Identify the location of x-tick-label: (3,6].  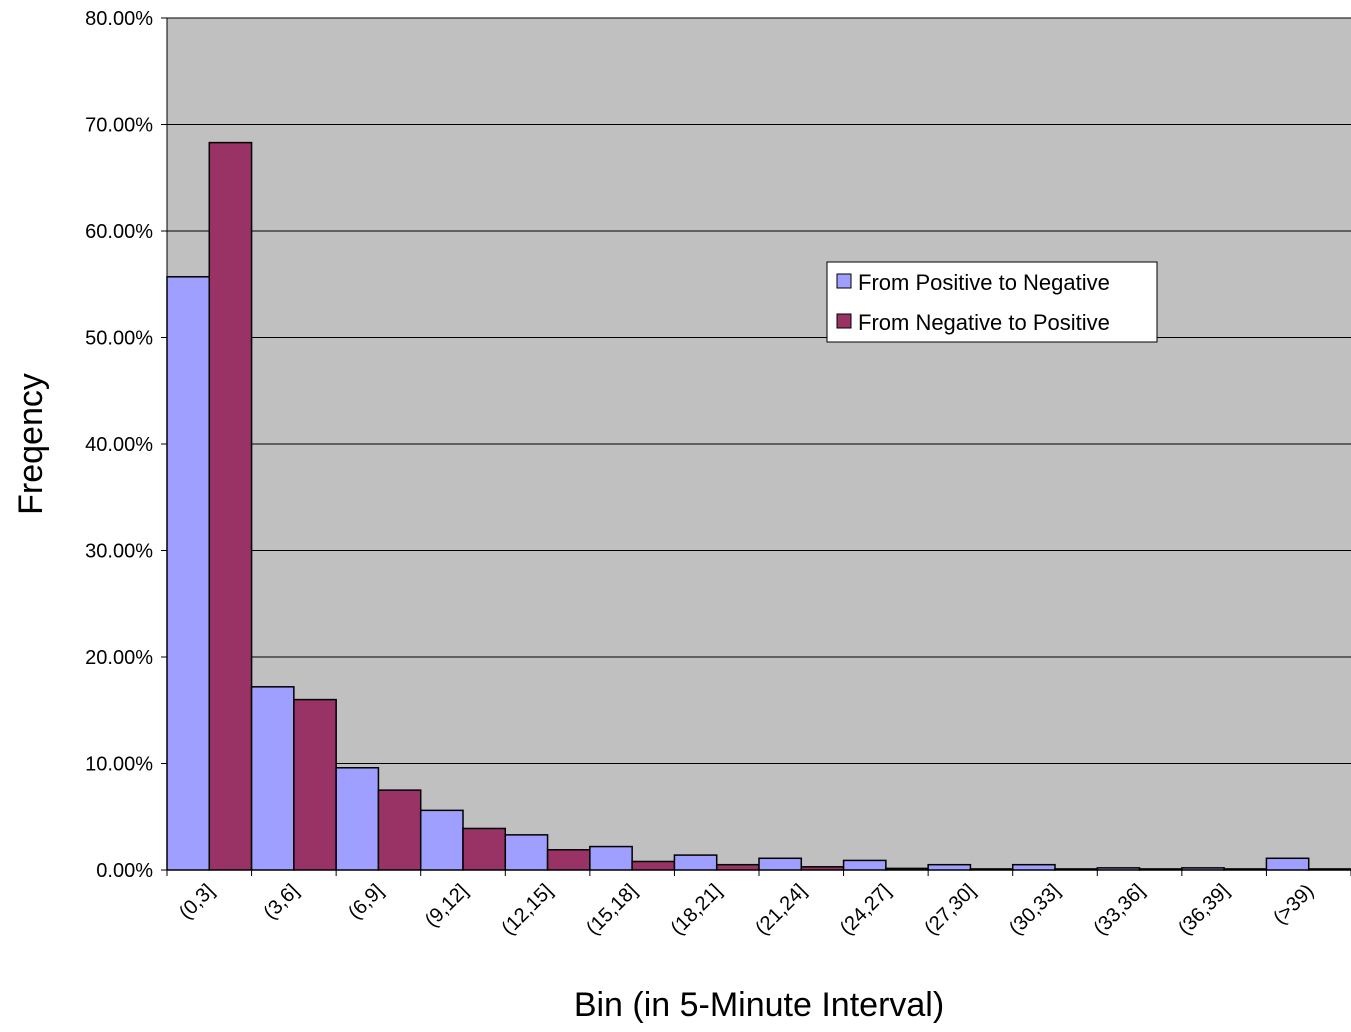
(282, 902).